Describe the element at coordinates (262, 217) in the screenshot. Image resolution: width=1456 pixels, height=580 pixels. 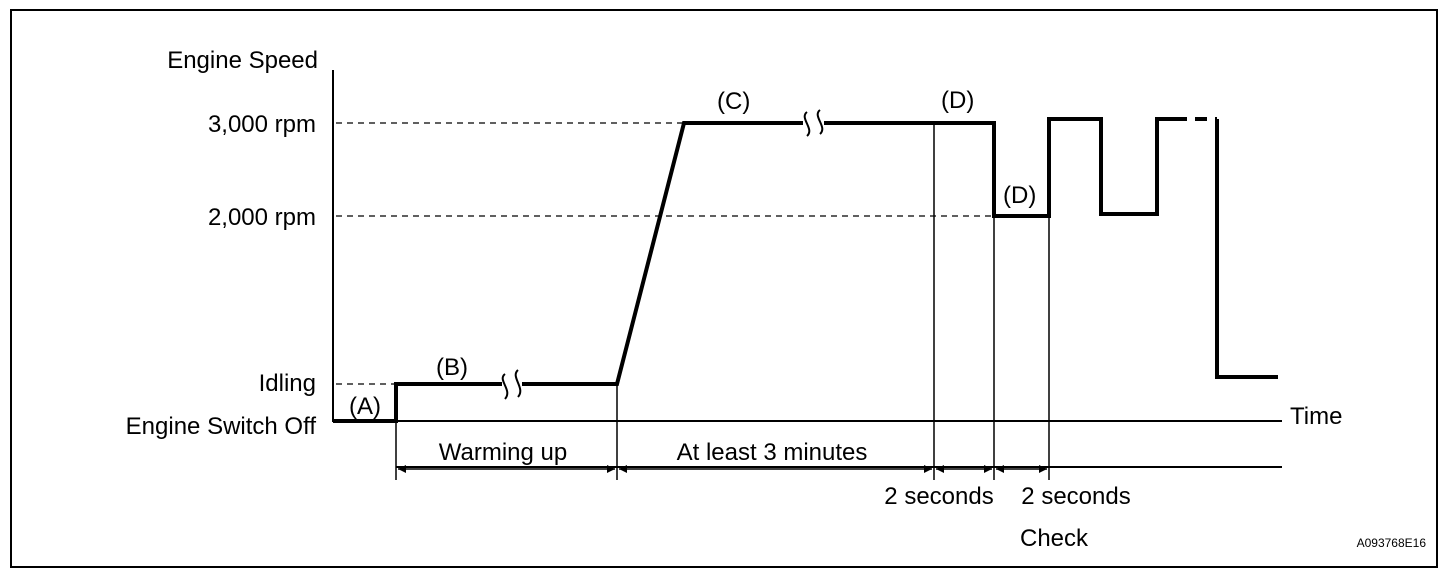
I see `tick-2000-rpm: 2,000 rpm` at that location.